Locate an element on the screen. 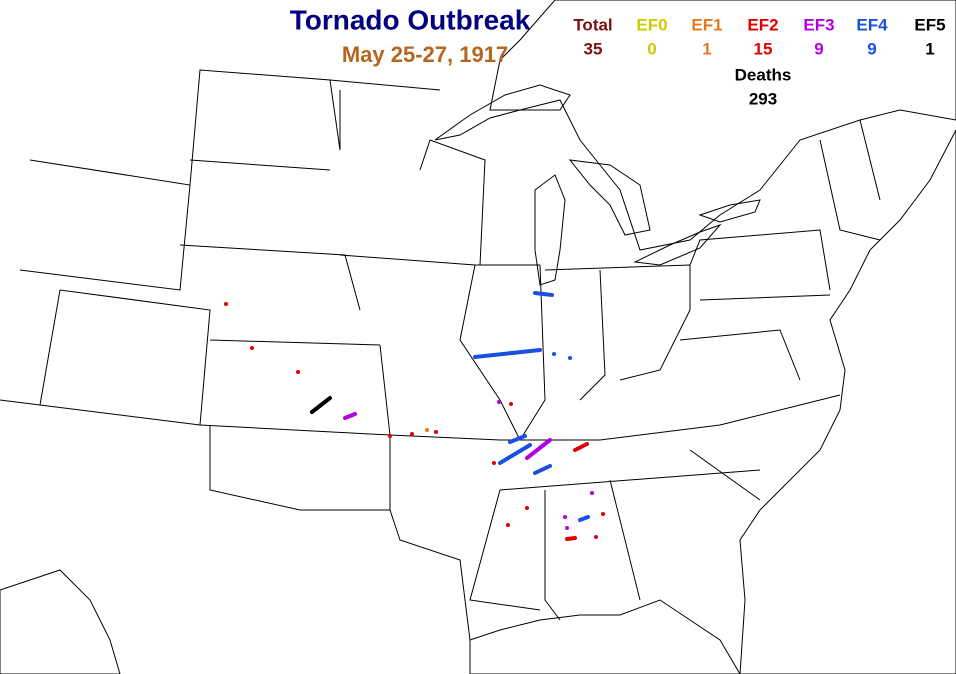  count-label: EF5 is located at coordinates (929, 24).